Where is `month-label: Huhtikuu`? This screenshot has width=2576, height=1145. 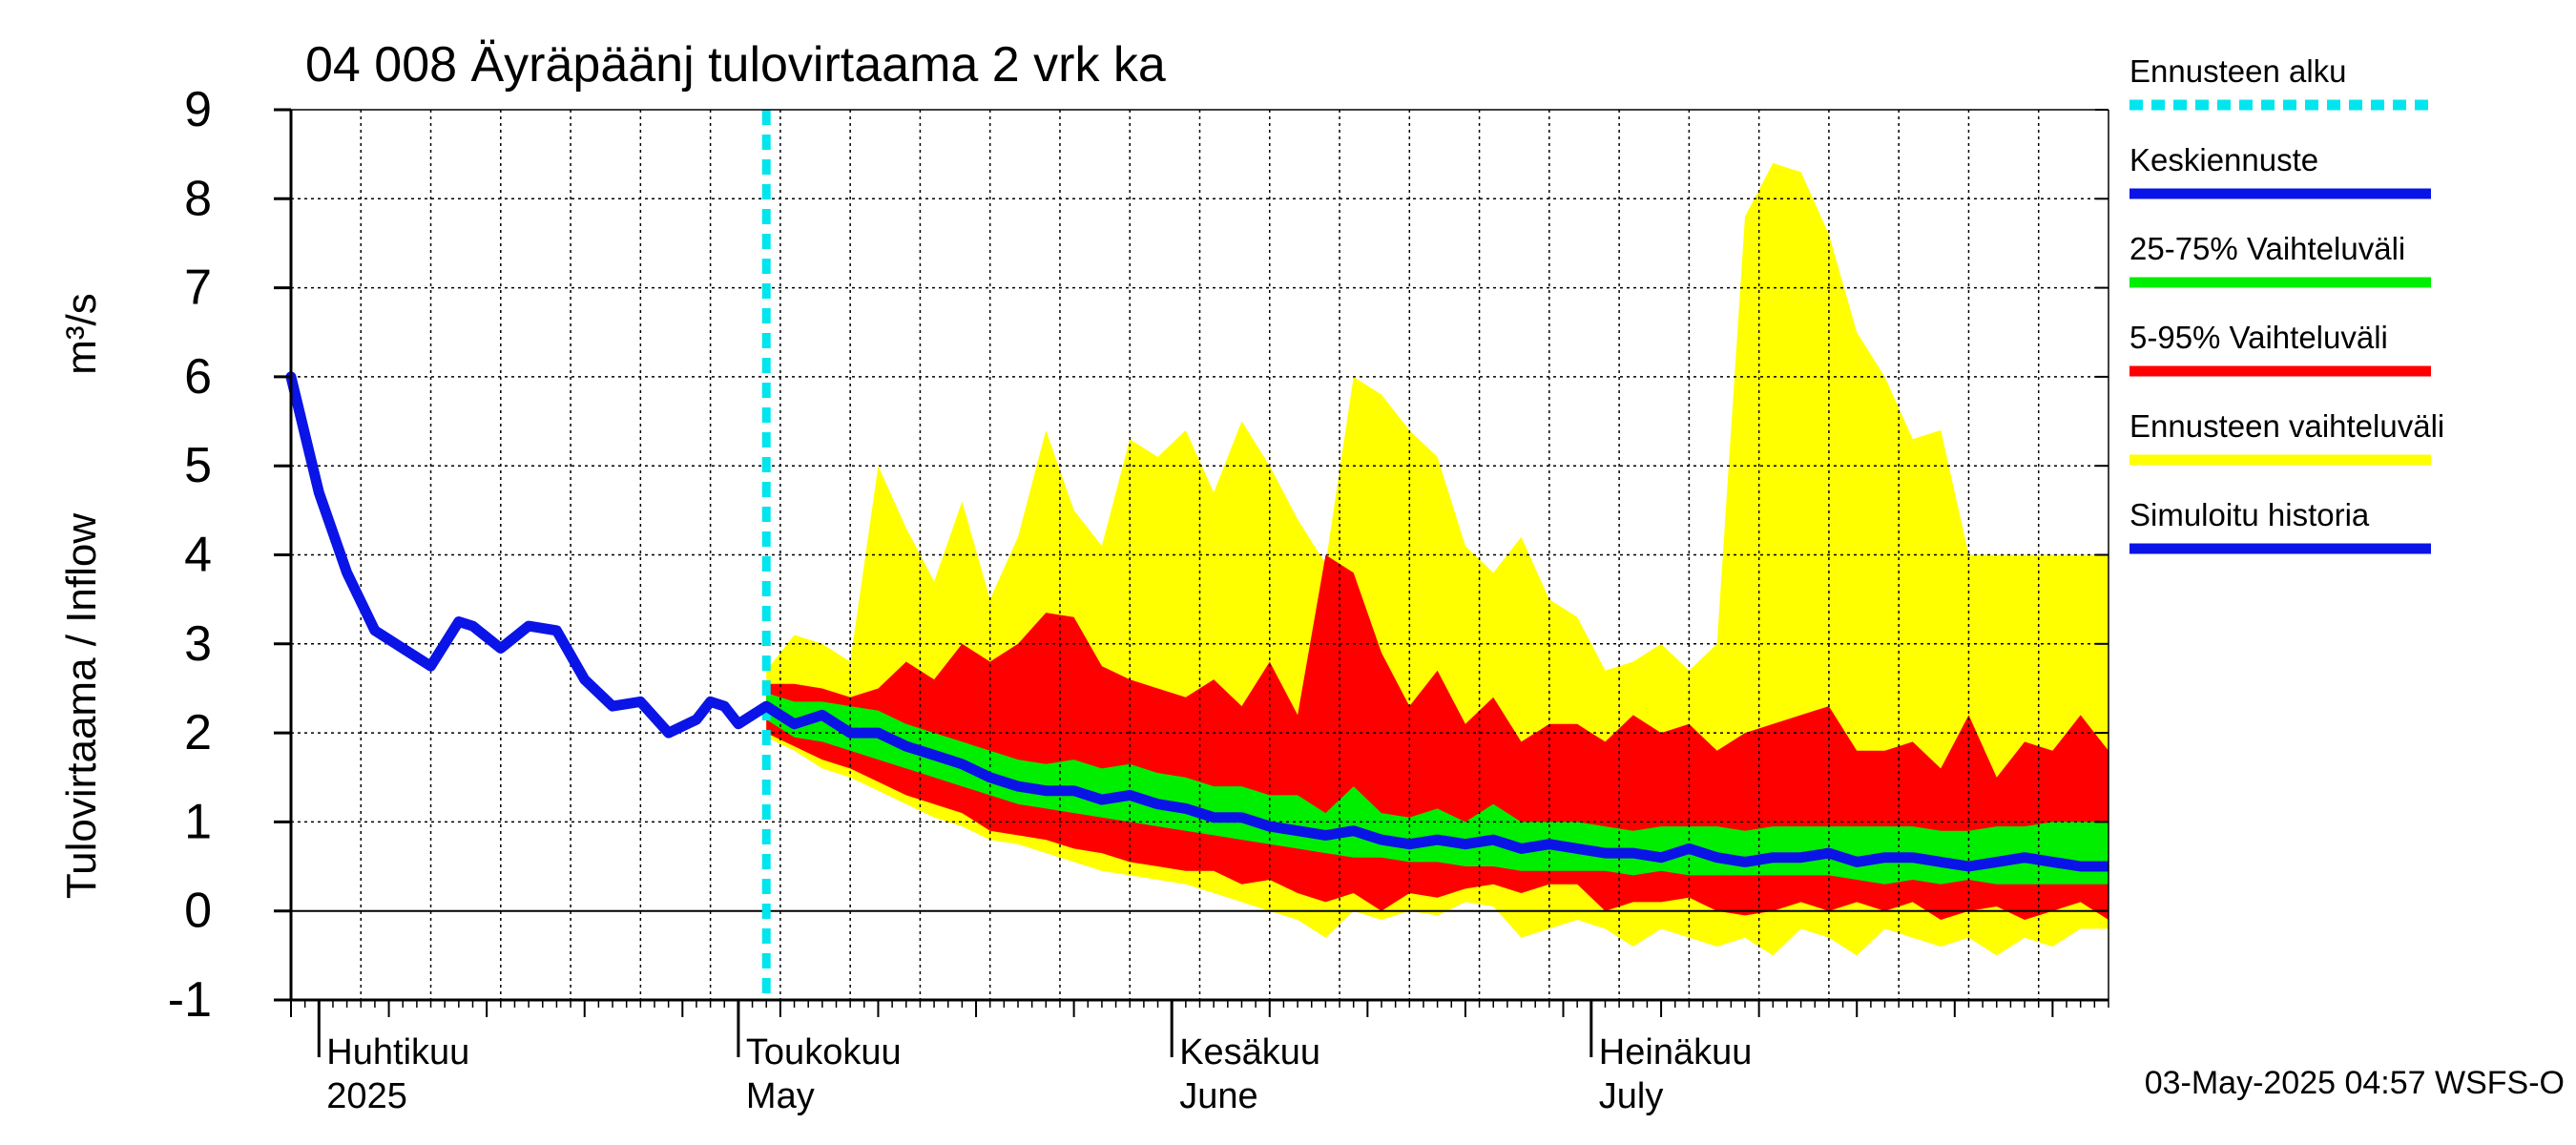 month-label: Huhtikuu is located at coordinates (397, 1052).